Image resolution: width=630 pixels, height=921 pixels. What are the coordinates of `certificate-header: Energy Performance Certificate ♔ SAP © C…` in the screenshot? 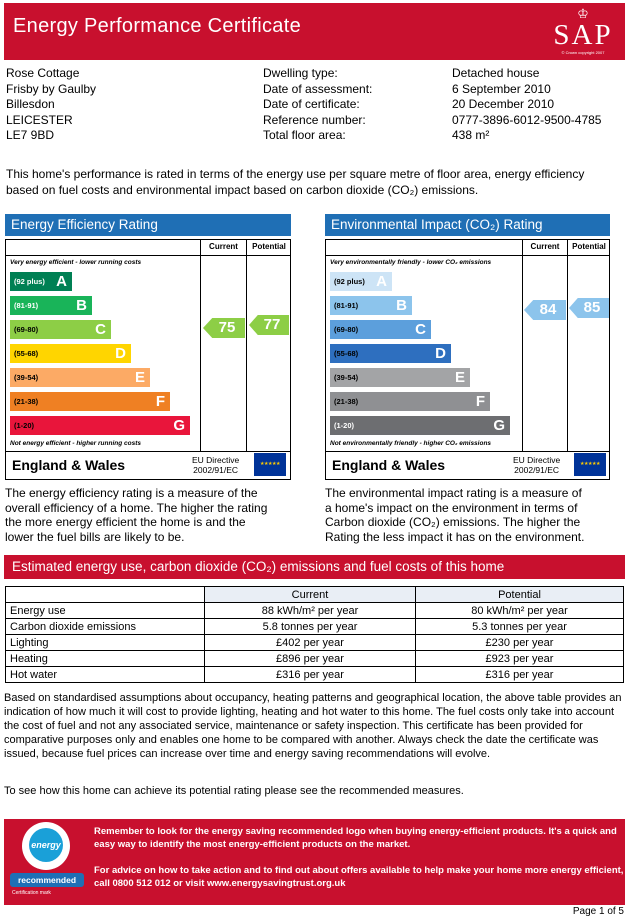 It's located at (314, 31).